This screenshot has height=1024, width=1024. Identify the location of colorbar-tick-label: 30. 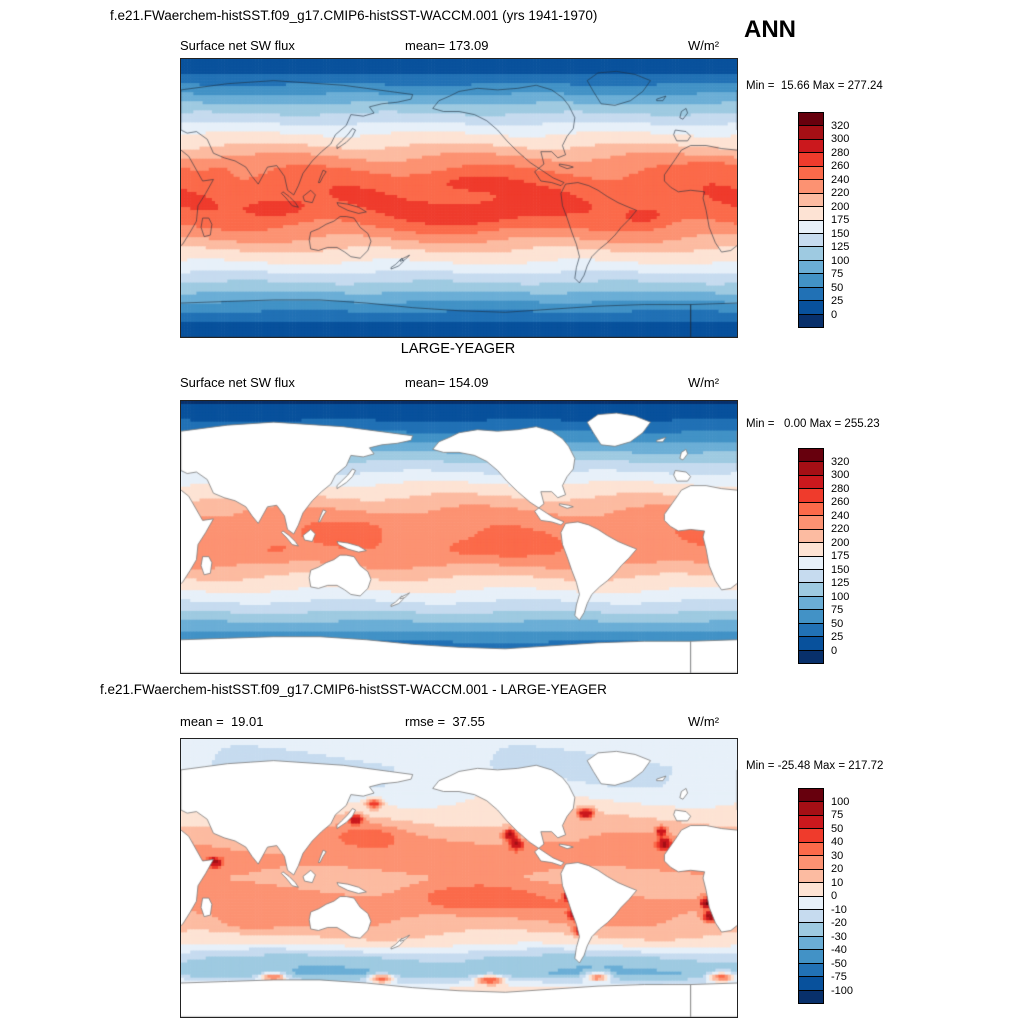
(837, 855).